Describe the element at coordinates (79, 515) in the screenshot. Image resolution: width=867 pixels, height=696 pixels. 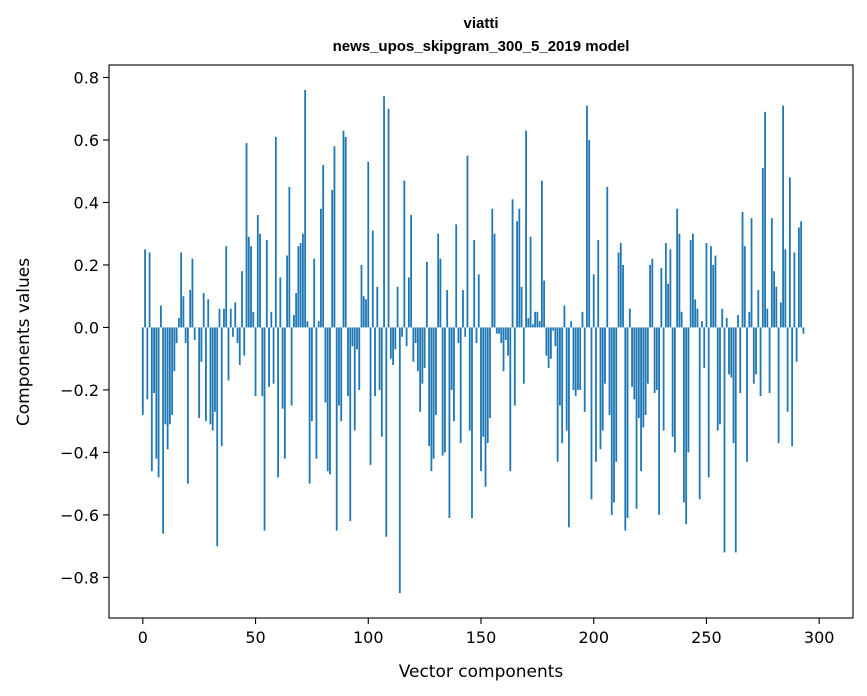
I see `y-tick-label: −0.6` at that location.